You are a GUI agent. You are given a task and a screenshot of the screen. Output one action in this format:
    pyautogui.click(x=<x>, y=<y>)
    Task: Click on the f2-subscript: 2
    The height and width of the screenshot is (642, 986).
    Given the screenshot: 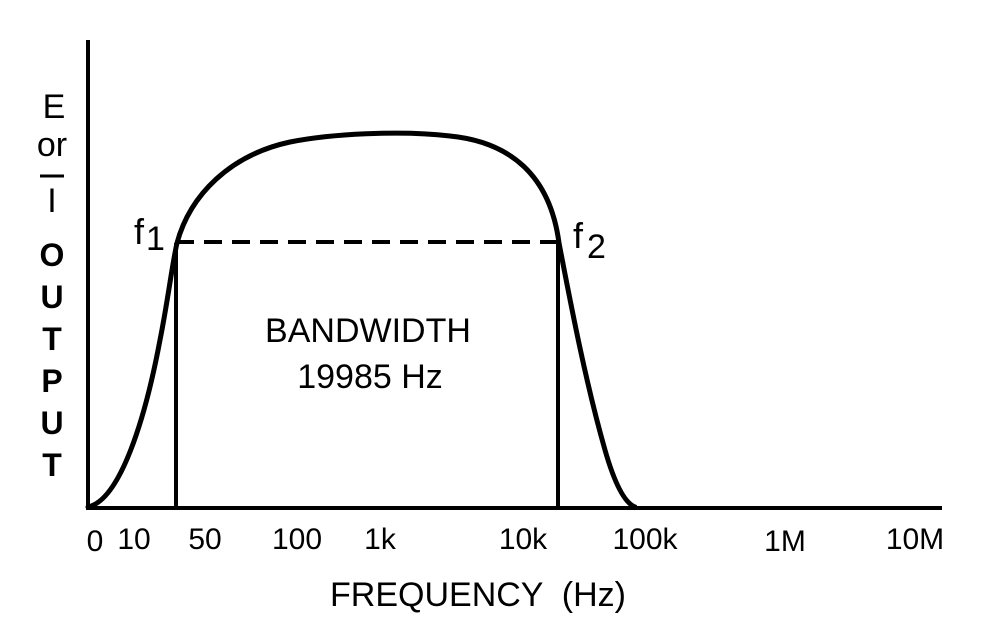 What is the action you would take?
    pyautogui.click(x=596, y=247)
    